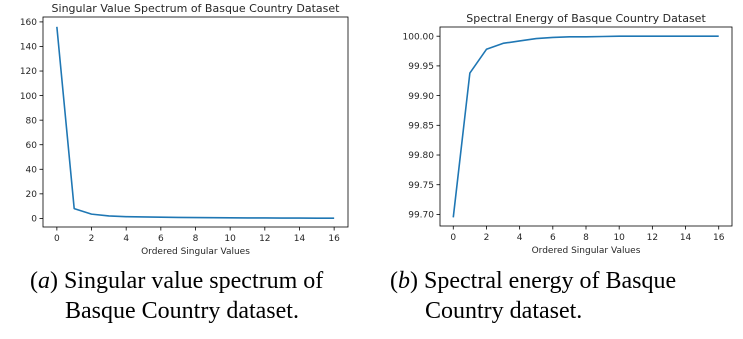  I want to click on chart-0-y-tick-label: 80, so click(32, 121).